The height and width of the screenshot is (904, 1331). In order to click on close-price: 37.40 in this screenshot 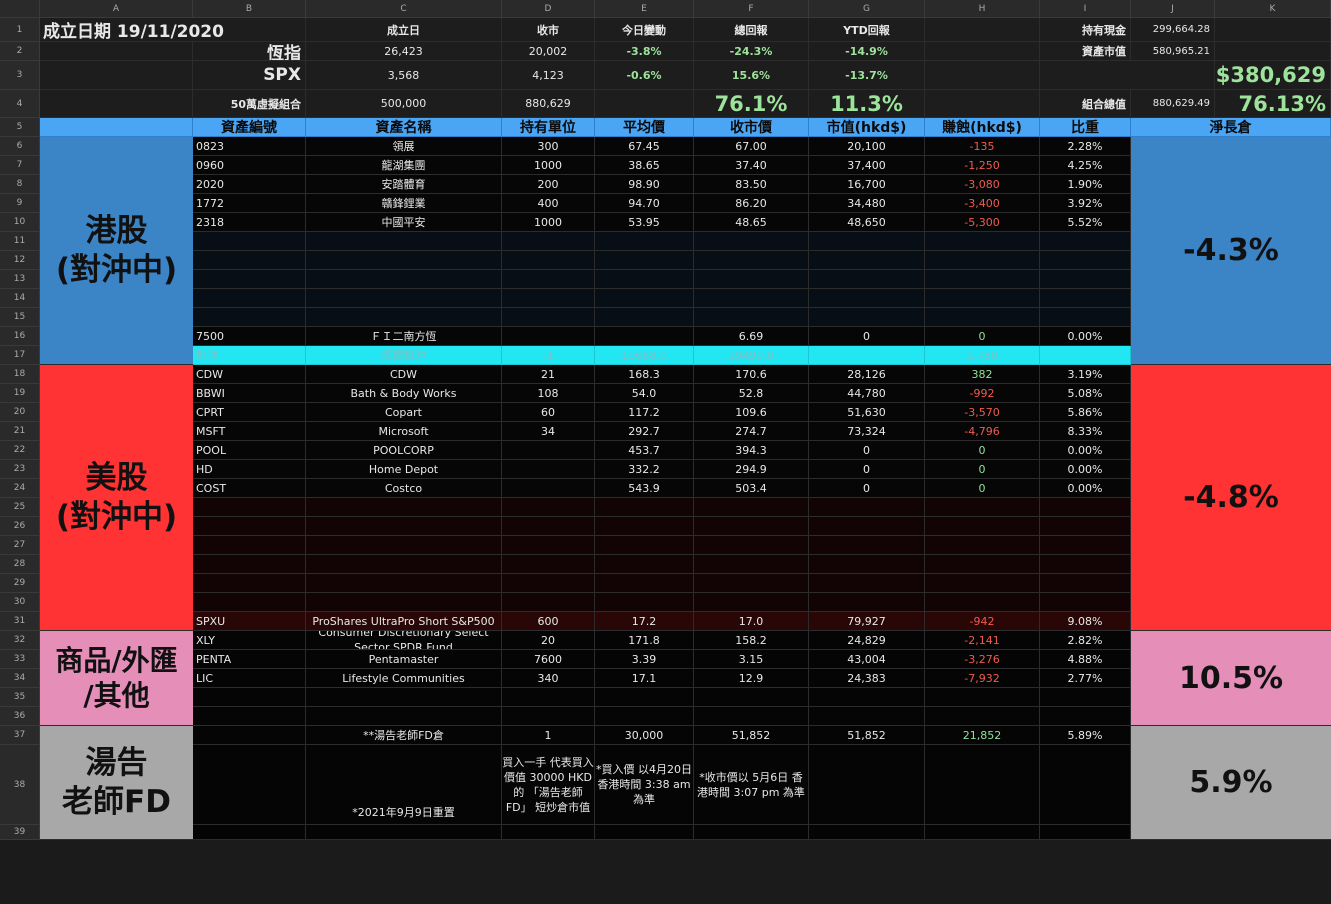, I will do `click(751, 165)`.